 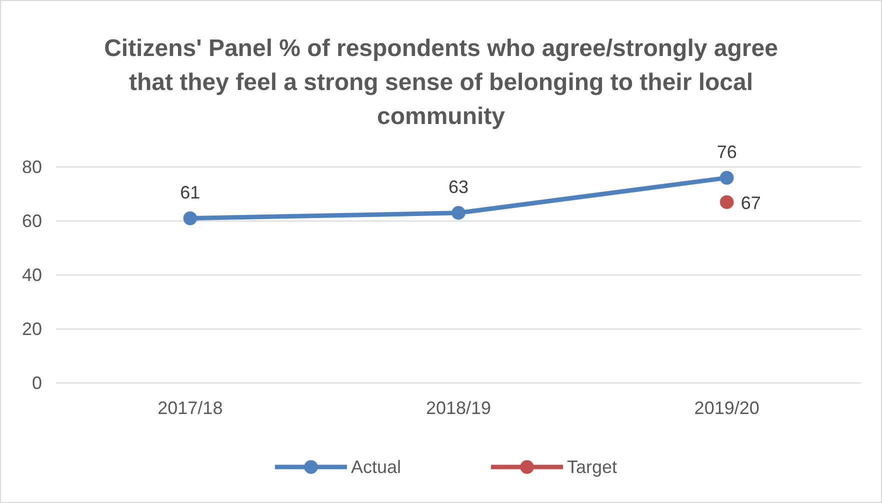 What do you see at coordinates (726, 152) in the screenshot?
I see `data-label: 76` at bounding box center [726, 152].